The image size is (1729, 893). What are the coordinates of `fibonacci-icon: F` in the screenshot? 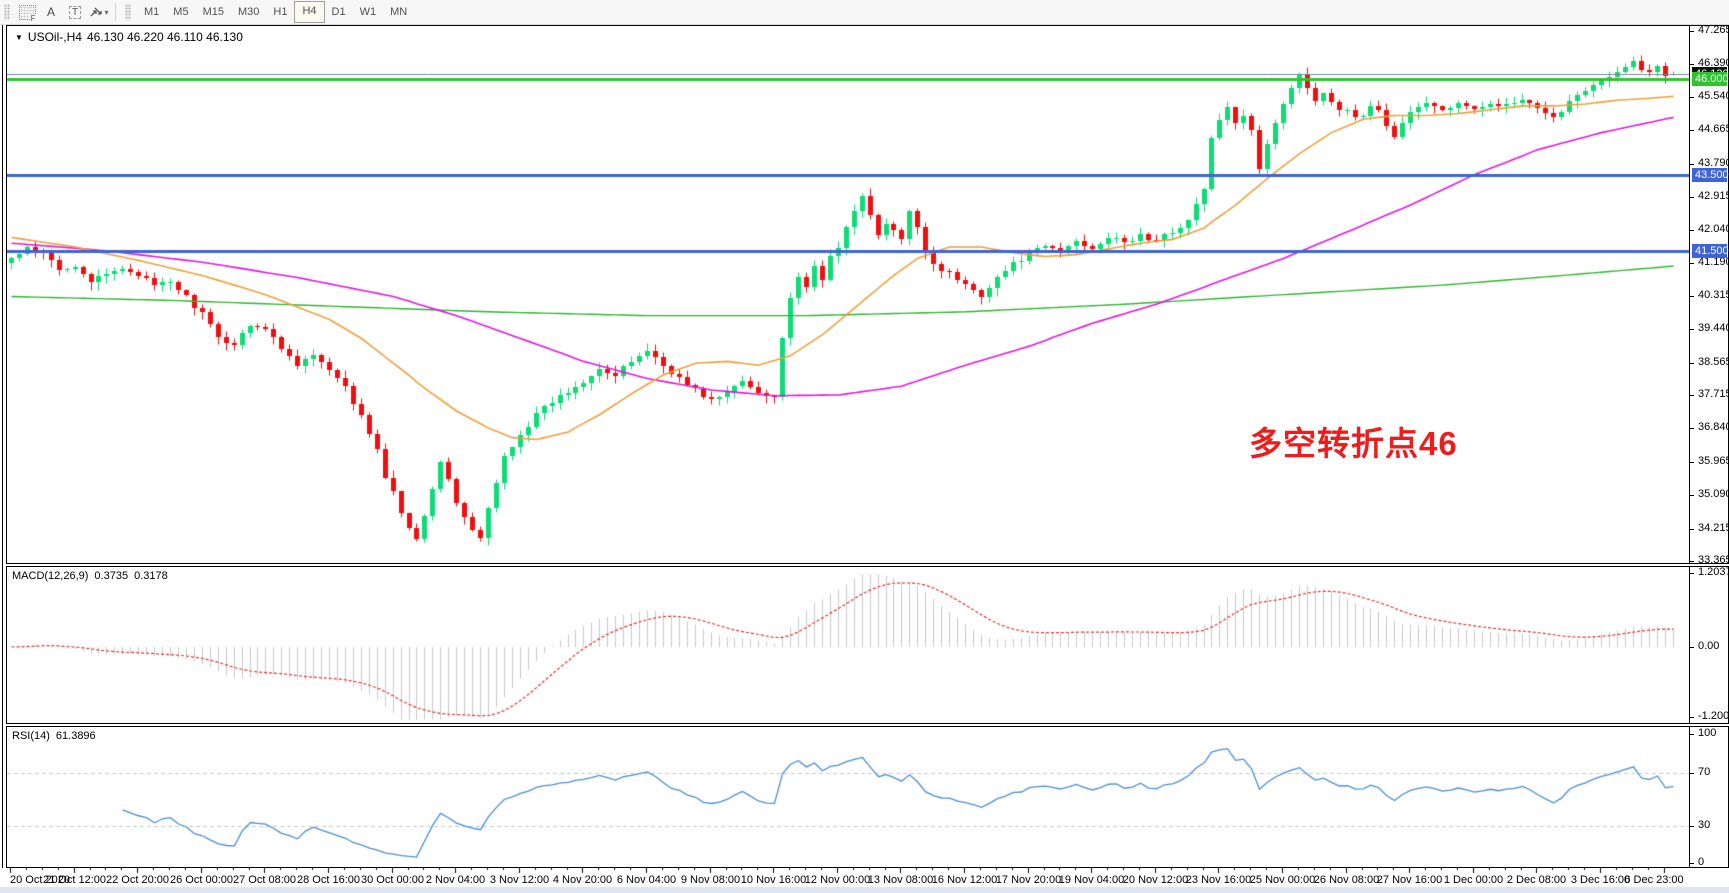 It's located at (27, 13).